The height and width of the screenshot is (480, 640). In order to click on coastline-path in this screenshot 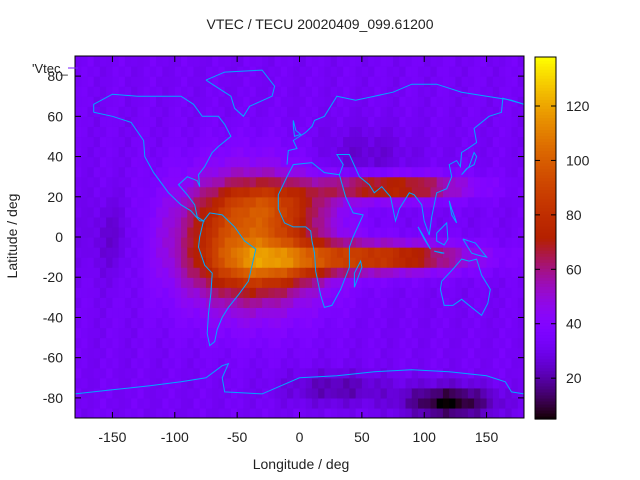, I will do `click(299, 378)`.